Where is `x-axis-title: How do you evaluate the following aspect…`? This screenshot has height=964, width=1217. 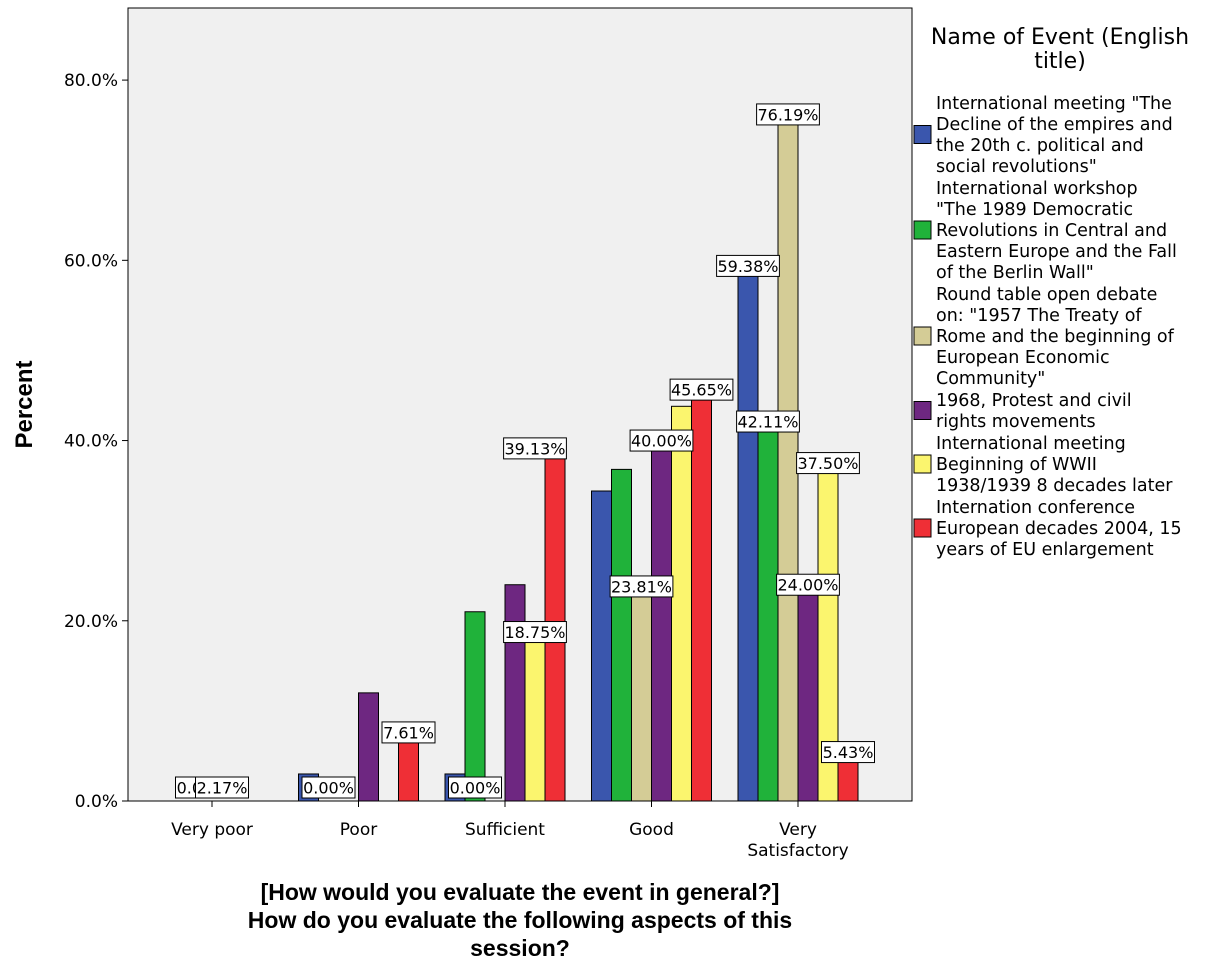 x-axis-title: How do you evaluate the following aspect… is located at coordinates (520, 920).